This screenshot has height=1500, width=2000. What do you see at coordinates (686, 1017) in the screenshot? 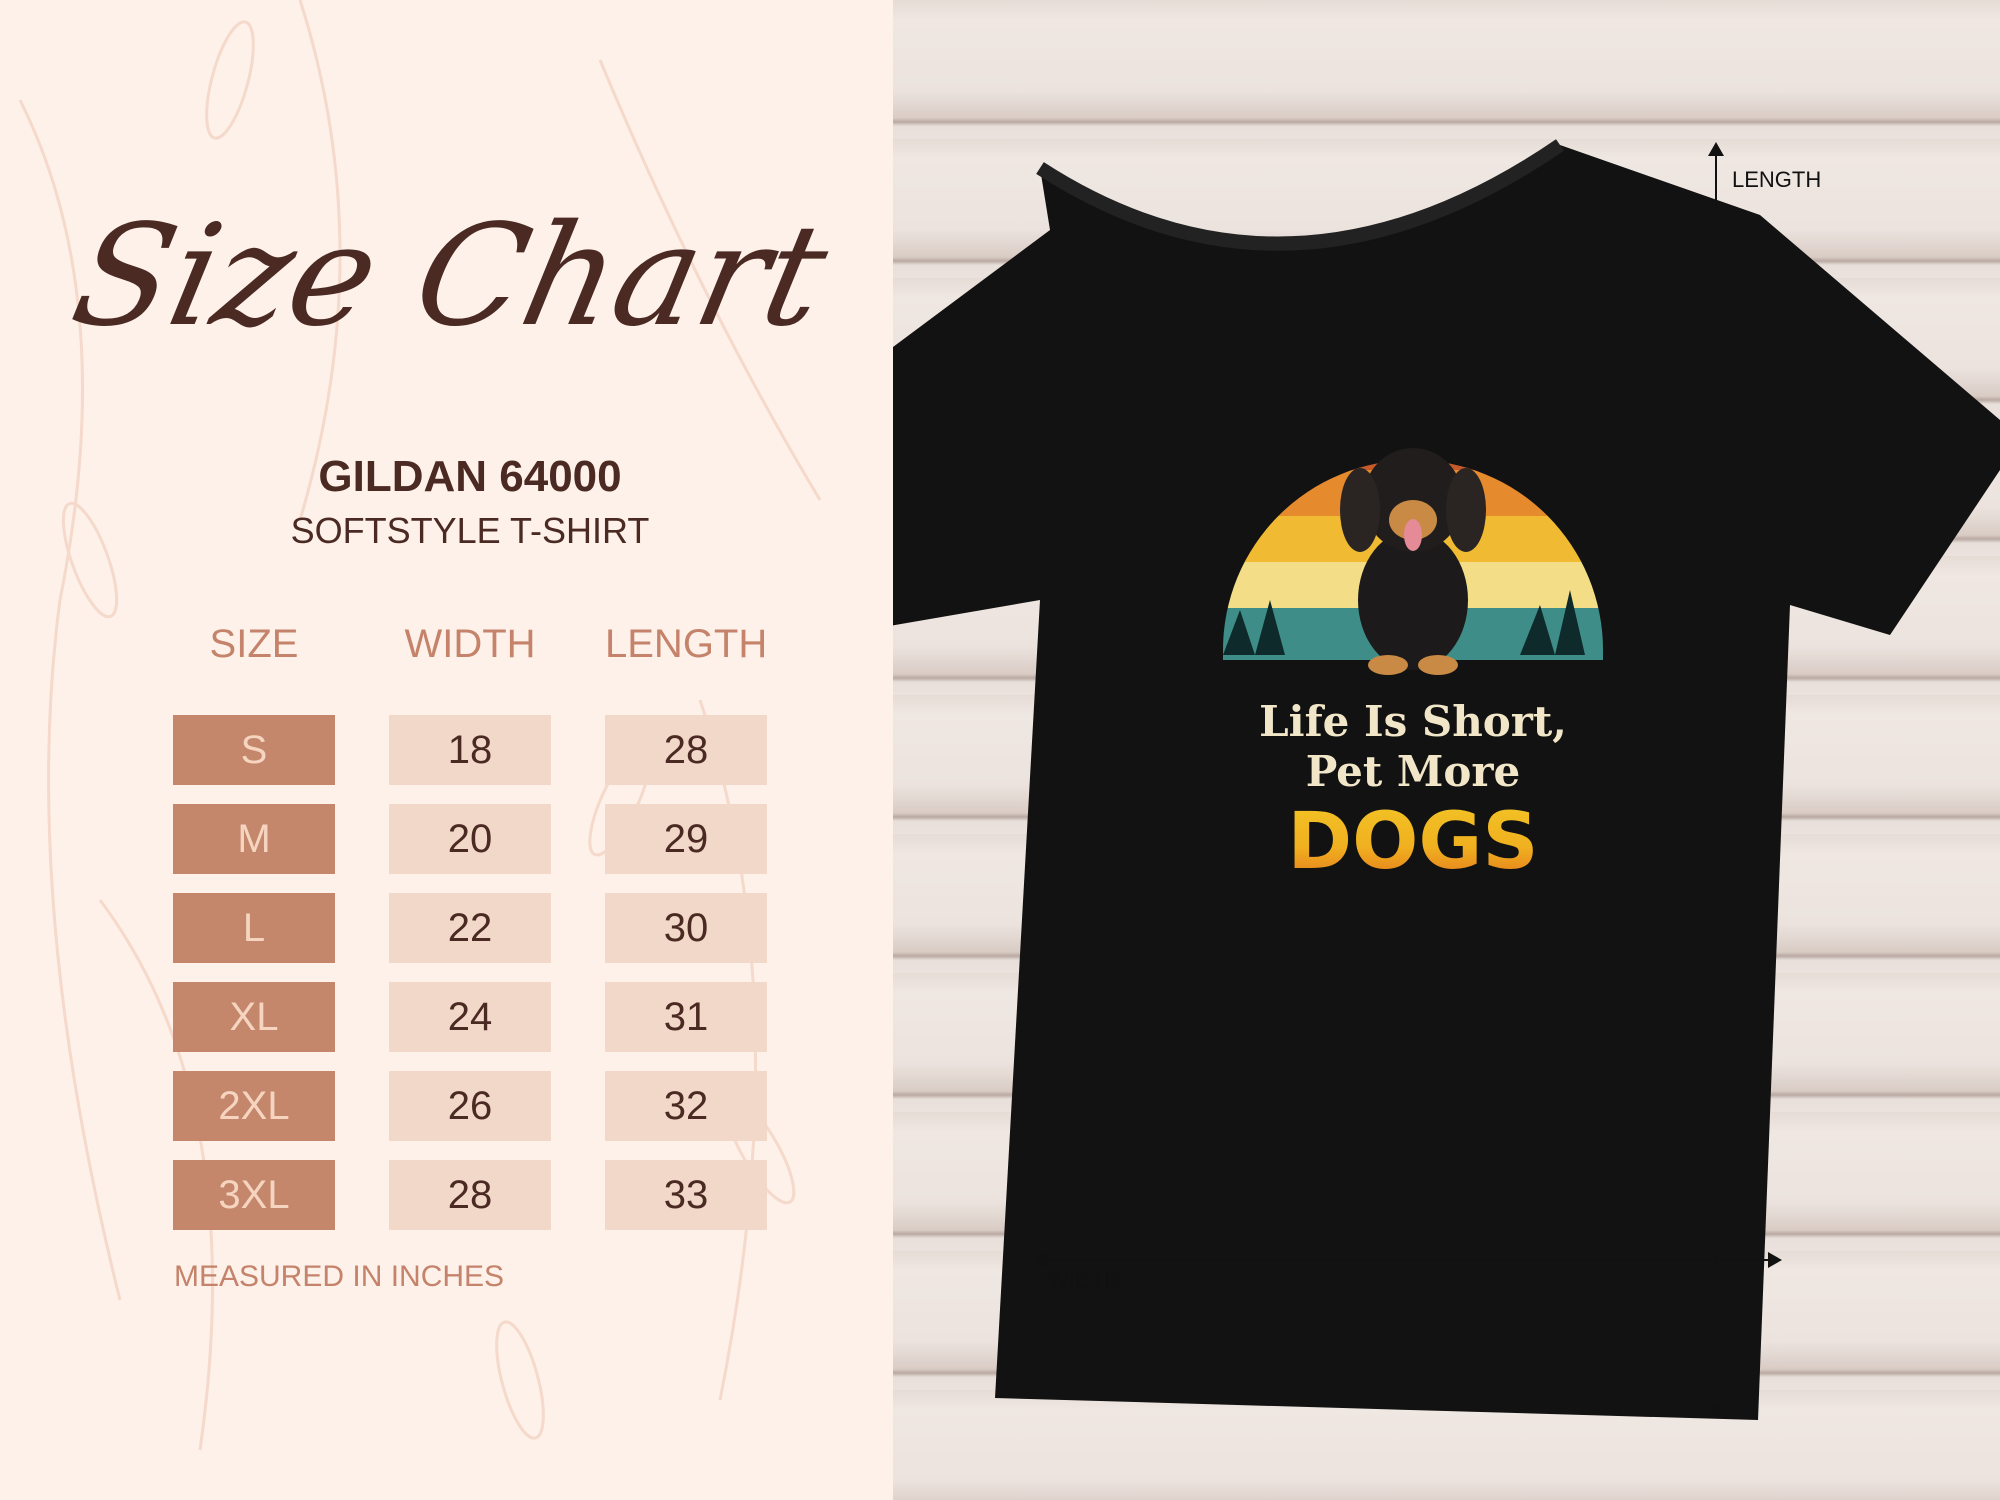
I see `cell-length: 31` at bounding box center [686, 1017].